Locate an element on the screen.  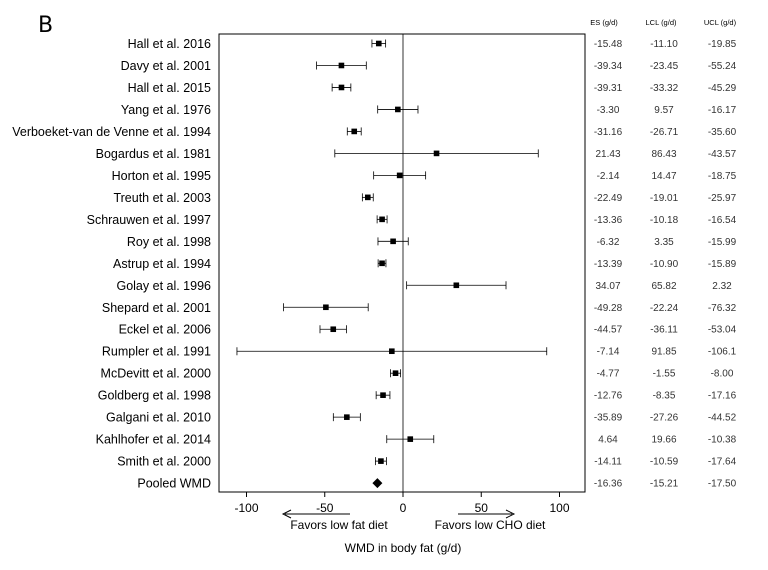
right-arrow-head is located at coordinates (510, 514).